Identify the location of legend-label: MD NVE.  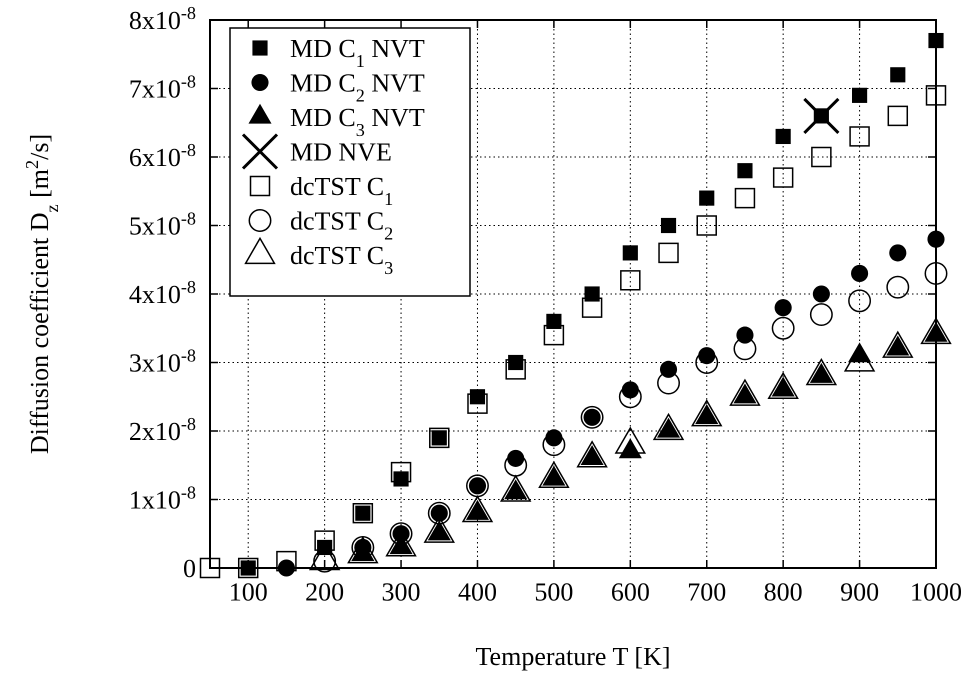
(341, 152).